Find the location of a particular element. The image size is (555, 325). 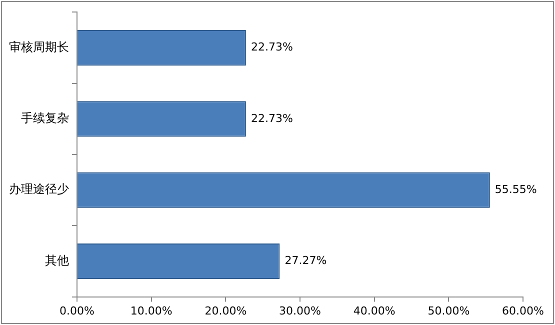

x-tick-label: 40.00% is located at coordinates (374, 311).